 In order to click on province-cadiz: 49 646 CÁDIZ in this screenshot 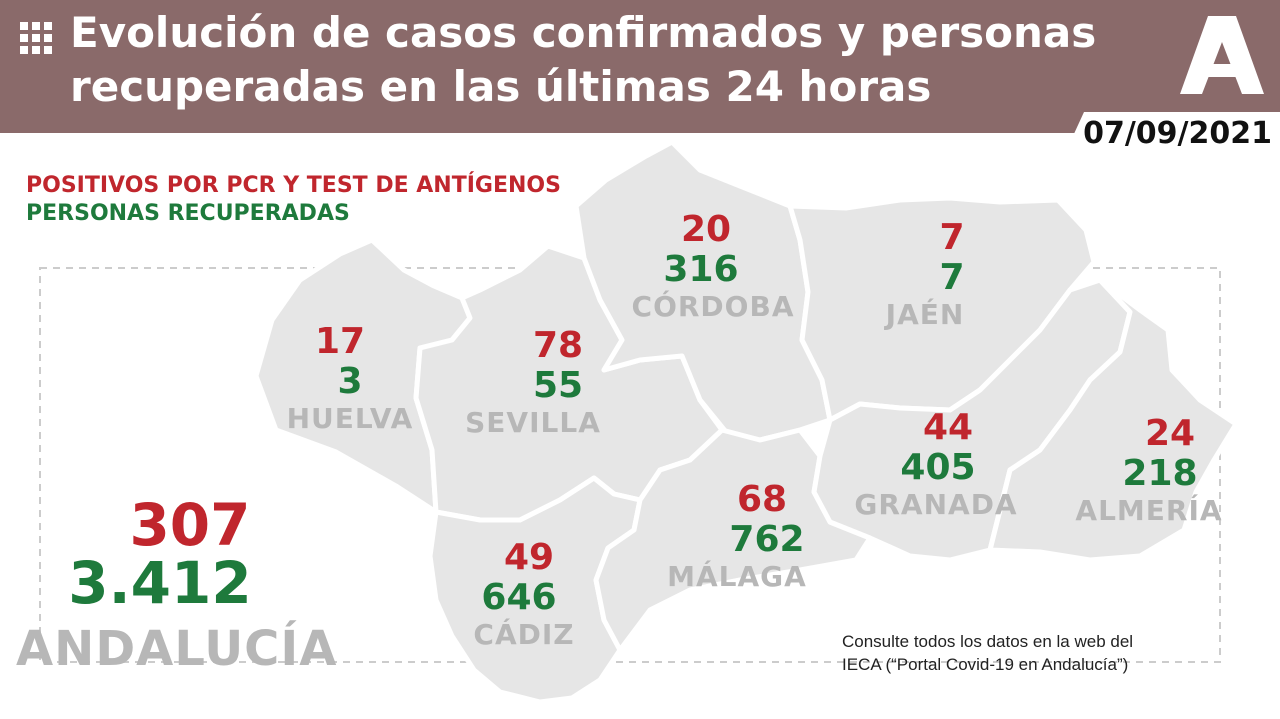, I will do `click(524, 595)`.